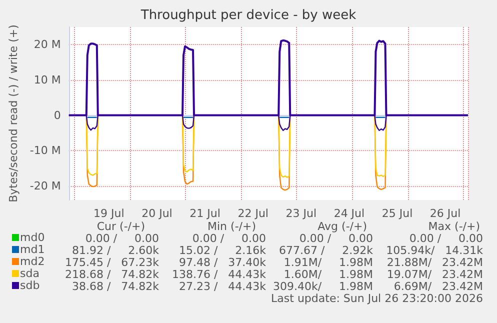  Describe the element at coordinates (32, 237) in the screenshot. I see `legend-label: md0` at that location.